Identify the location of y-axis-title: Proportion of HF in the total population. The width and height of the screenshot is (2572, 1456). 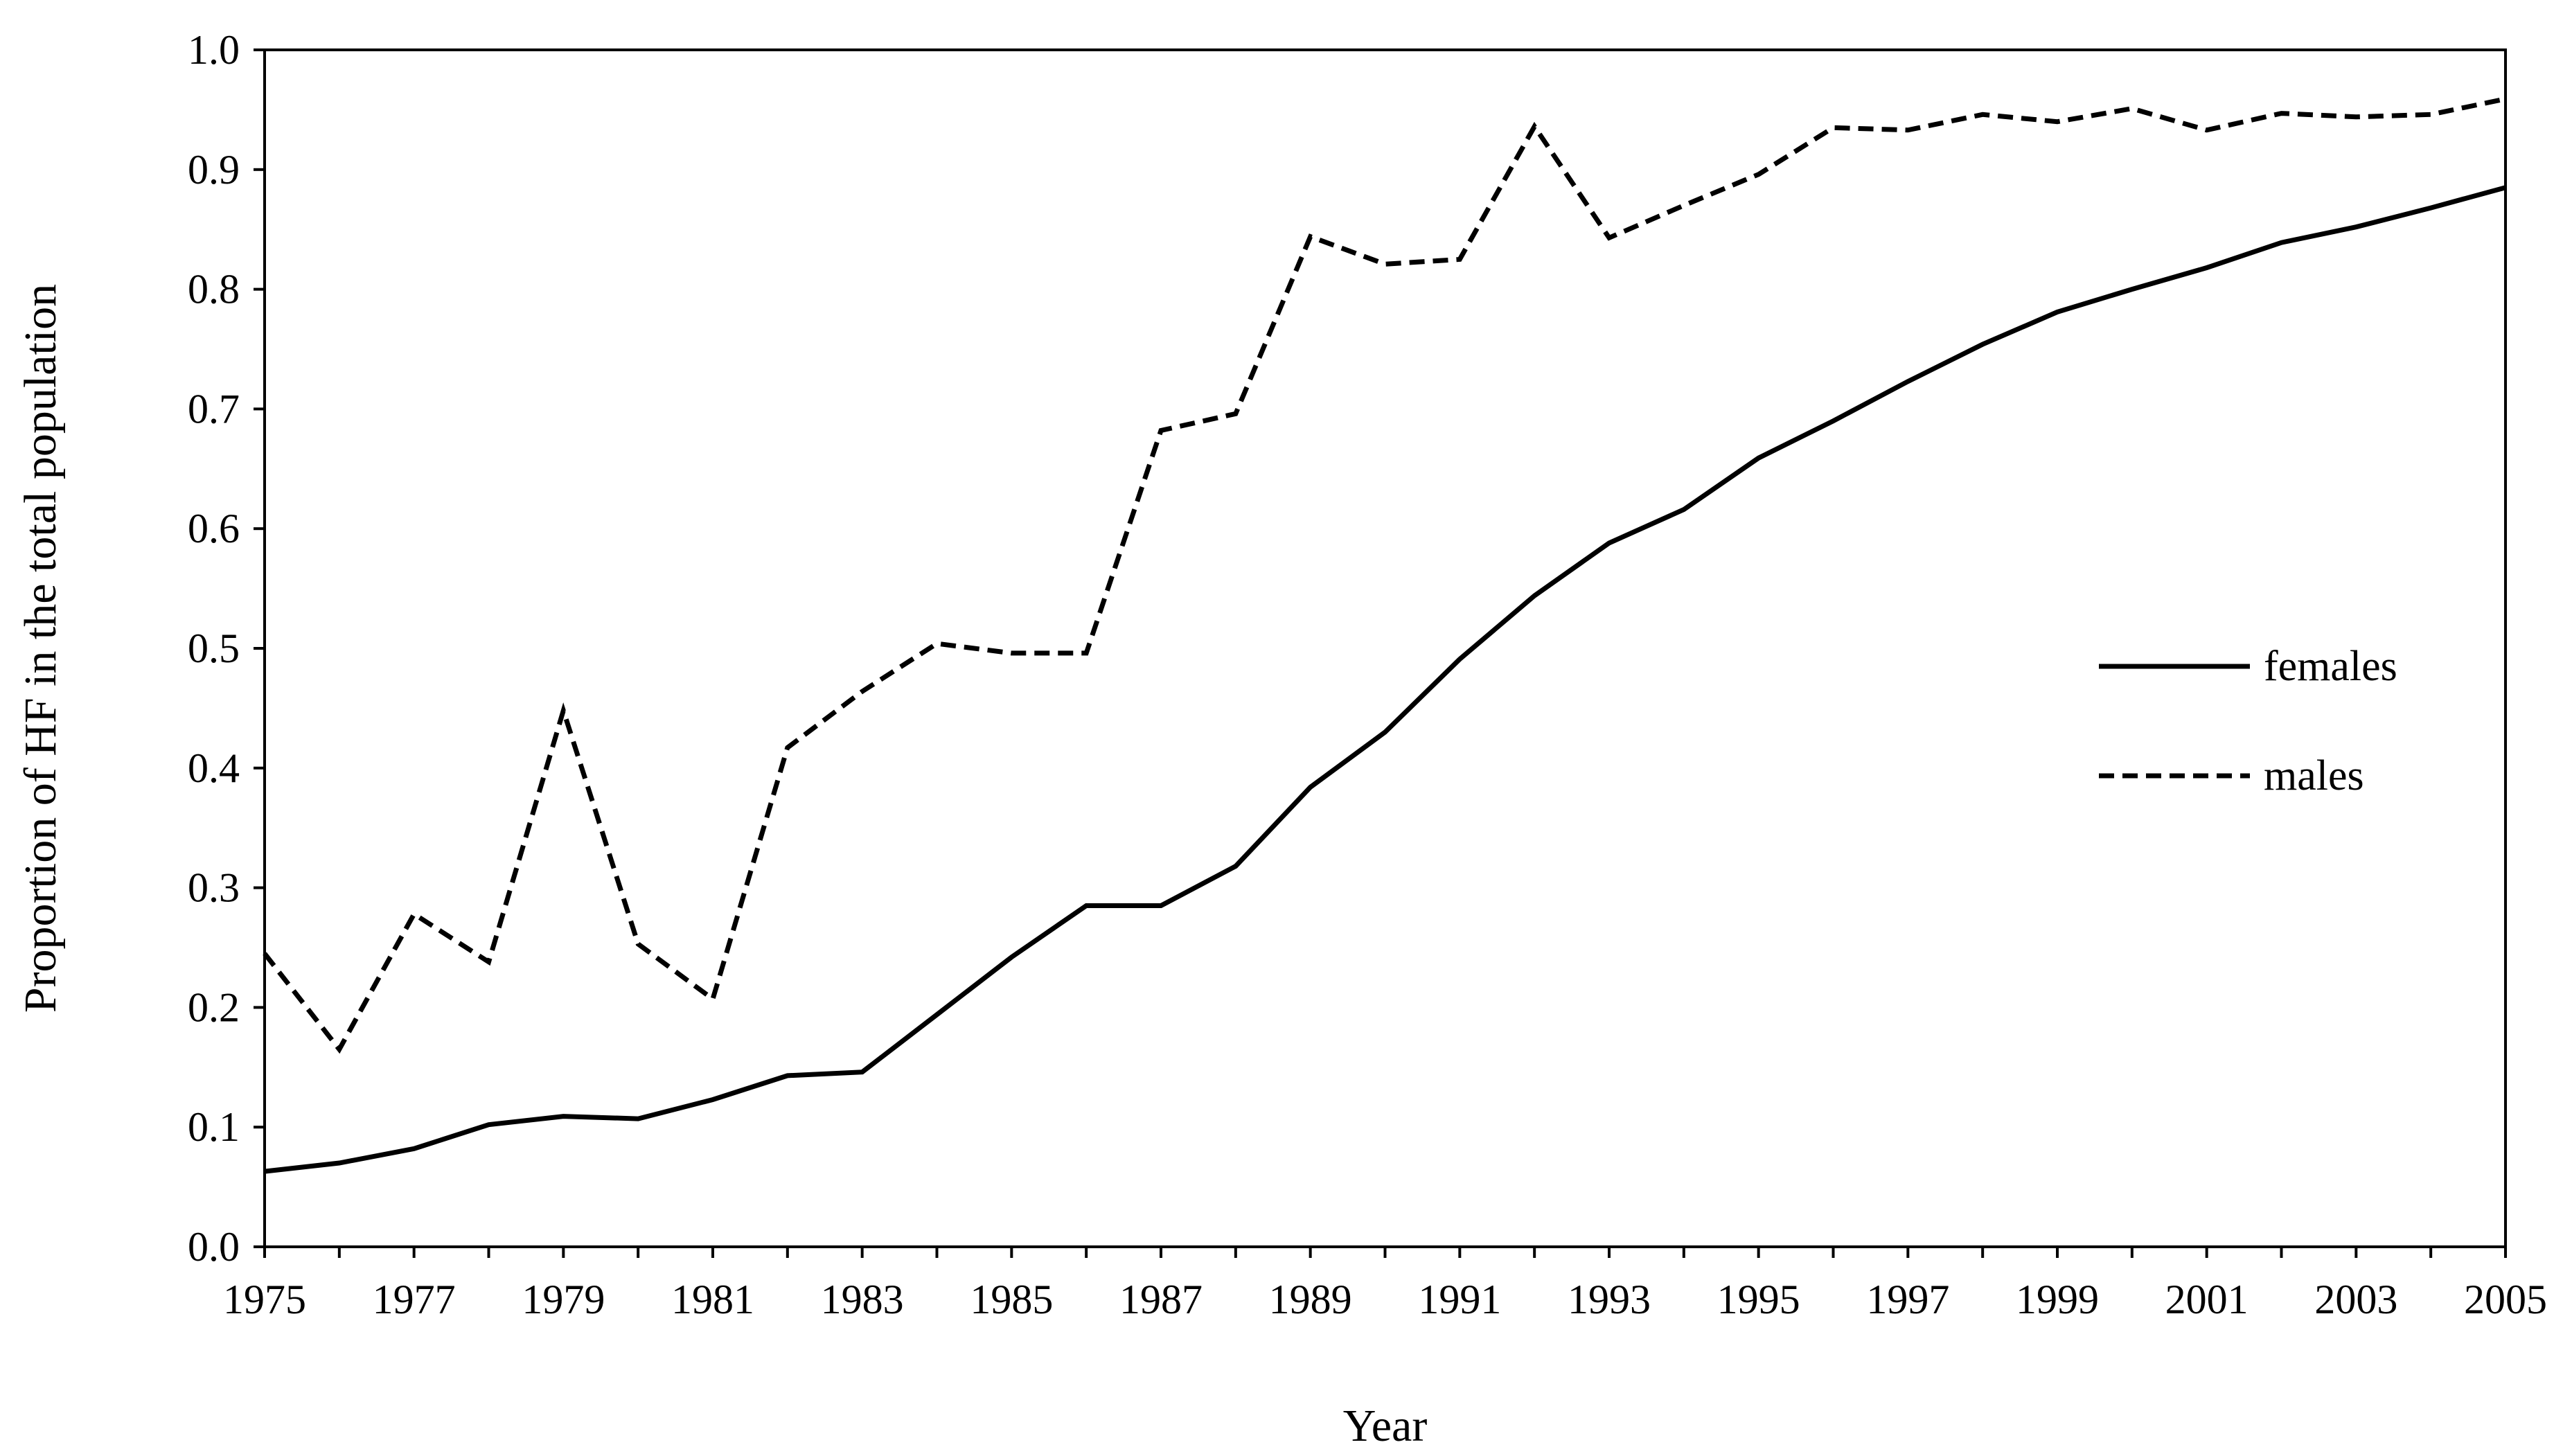
(41, 648).